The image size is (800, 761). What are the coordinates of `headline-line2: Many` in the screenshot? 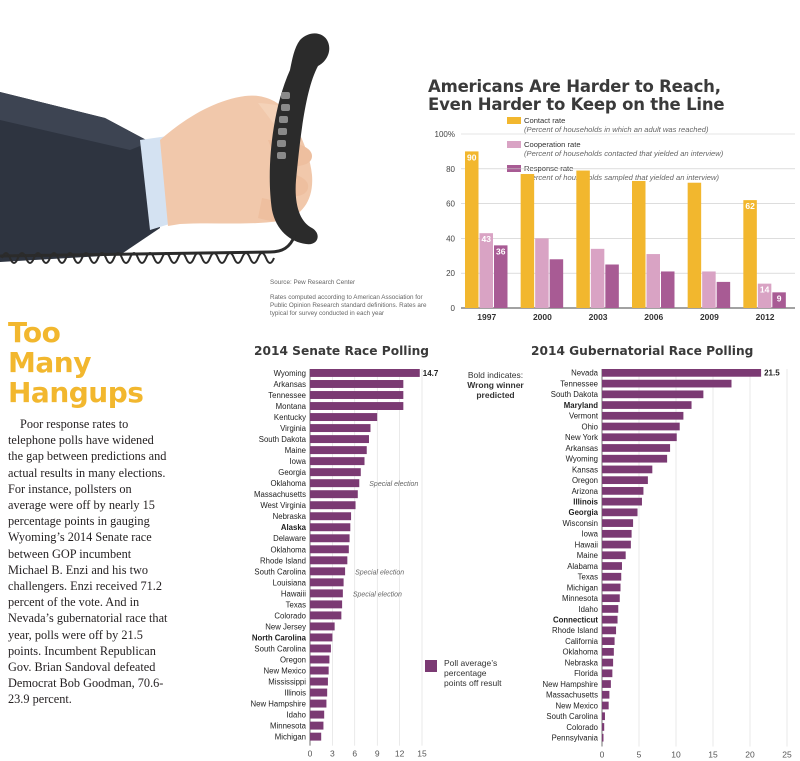 It's located at (49, 362).